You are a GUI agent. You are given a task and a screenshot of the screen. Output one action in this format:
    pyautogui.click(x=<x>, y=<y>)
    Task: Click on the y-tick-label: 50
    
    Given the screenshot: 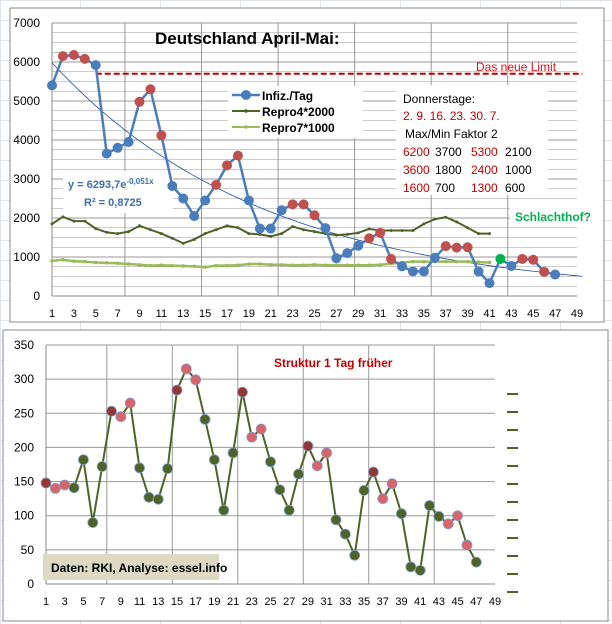 What is the action you would take?
    pyautogui.click(x=28, y=550)
    